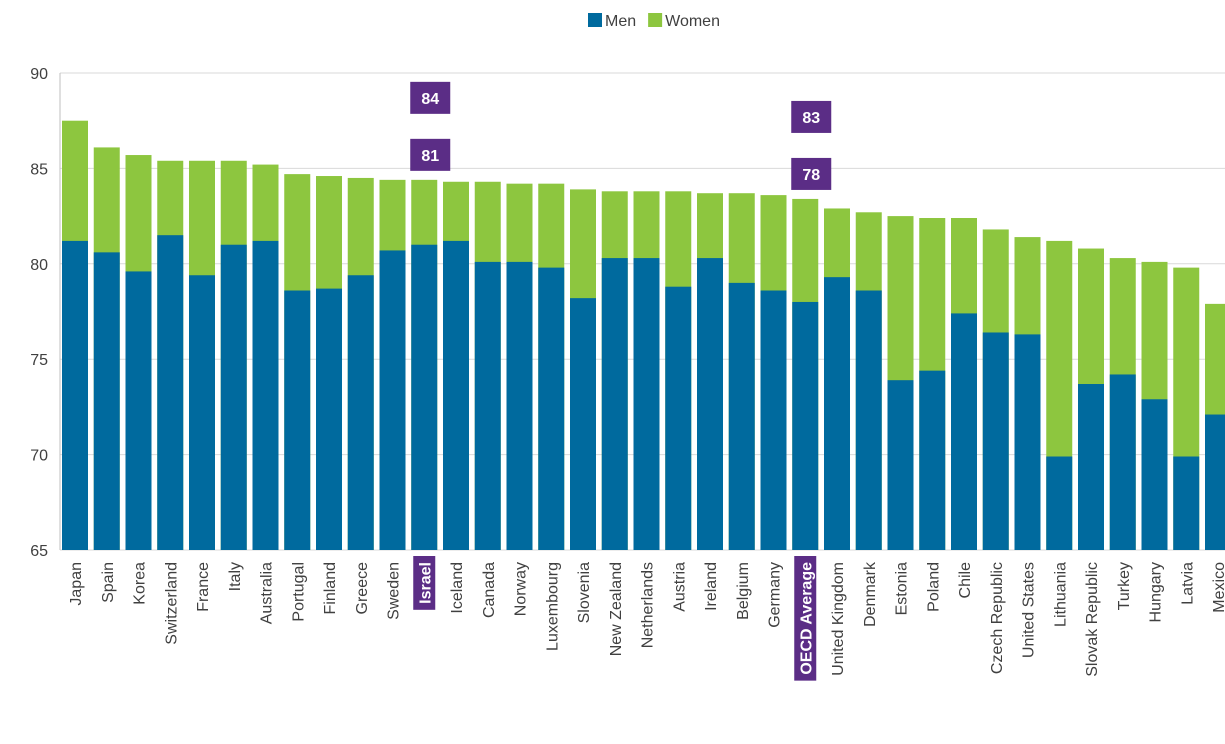 The height and width of the screenshot is (744, 1225). Describe the element at coordinates (616, 609) in the screenshot. I see `x-tick: New Zealand` at that location.